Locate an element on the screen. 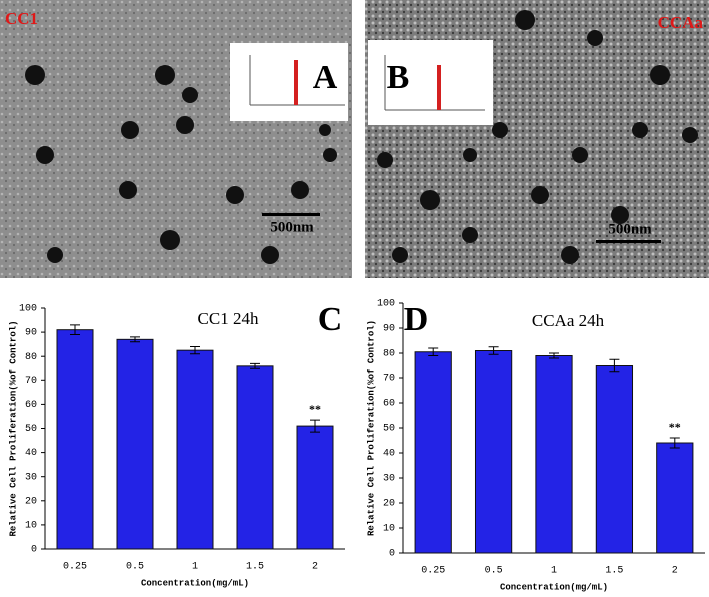 The image size is (709, 597). chart-title: CC1 24h is located at coordinates (228, 318).